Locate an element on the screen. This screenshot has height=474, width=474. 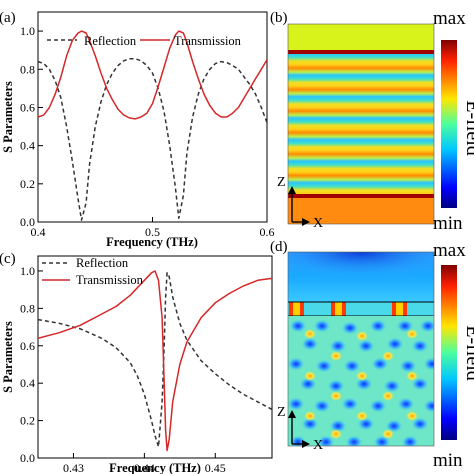
chart-c-ytick-label: 0.6 is located at coordinates (27, 346).